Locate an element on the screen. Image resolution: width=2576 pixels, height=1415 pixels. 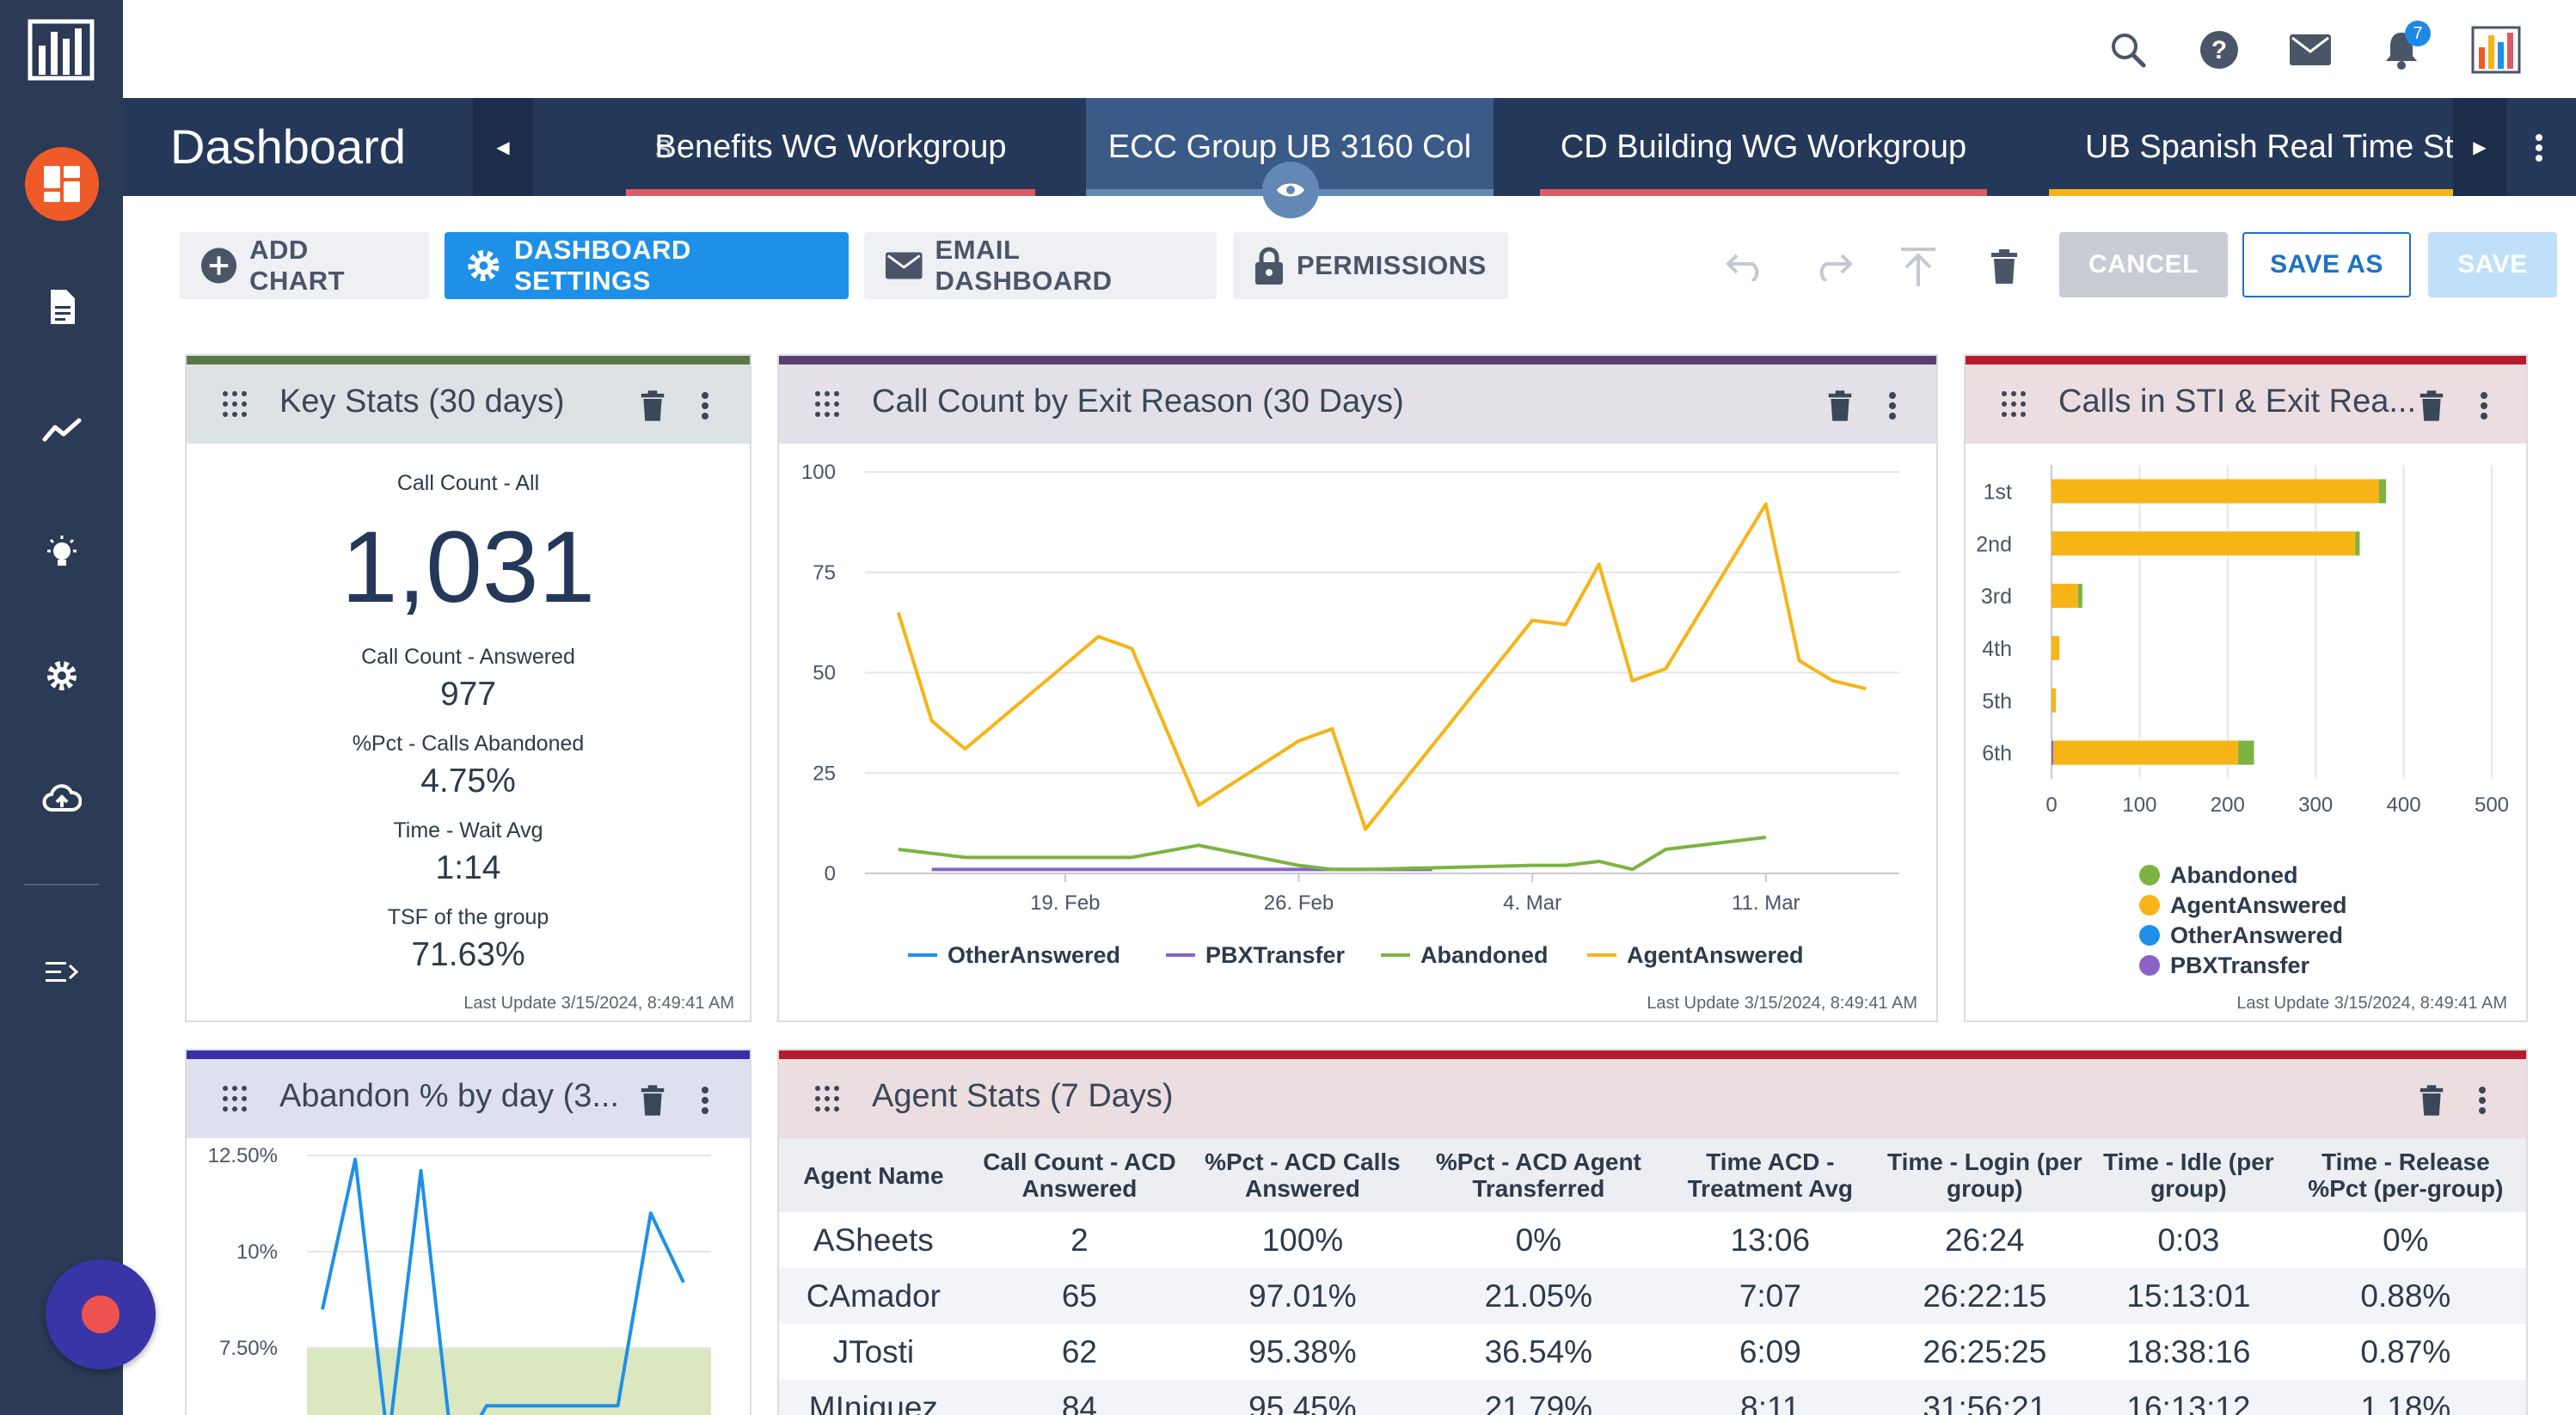
record-dot-icon is located at coordinates (101, 1314).